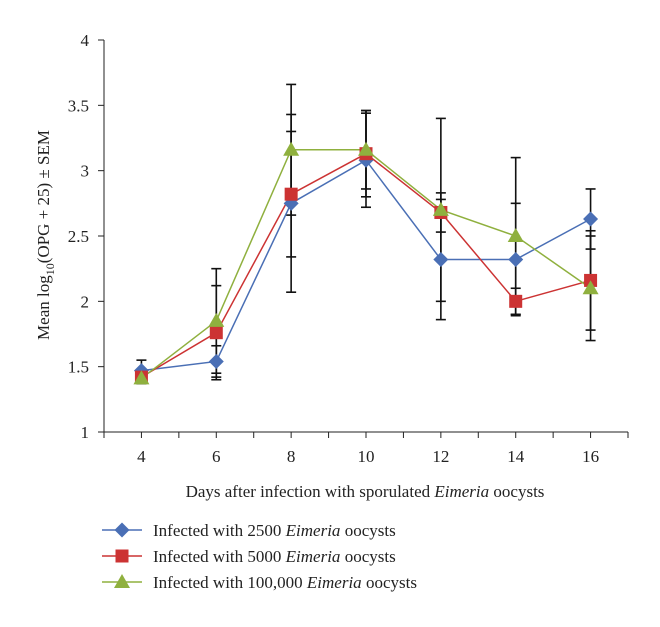 The width and height of the screenshot is (660, 627). What do you see at coordinates (274, 556) in the screenshot?
I see `legend-label: Infected with 5000 Eimeria oocysts` at bounding box center [274, 556].